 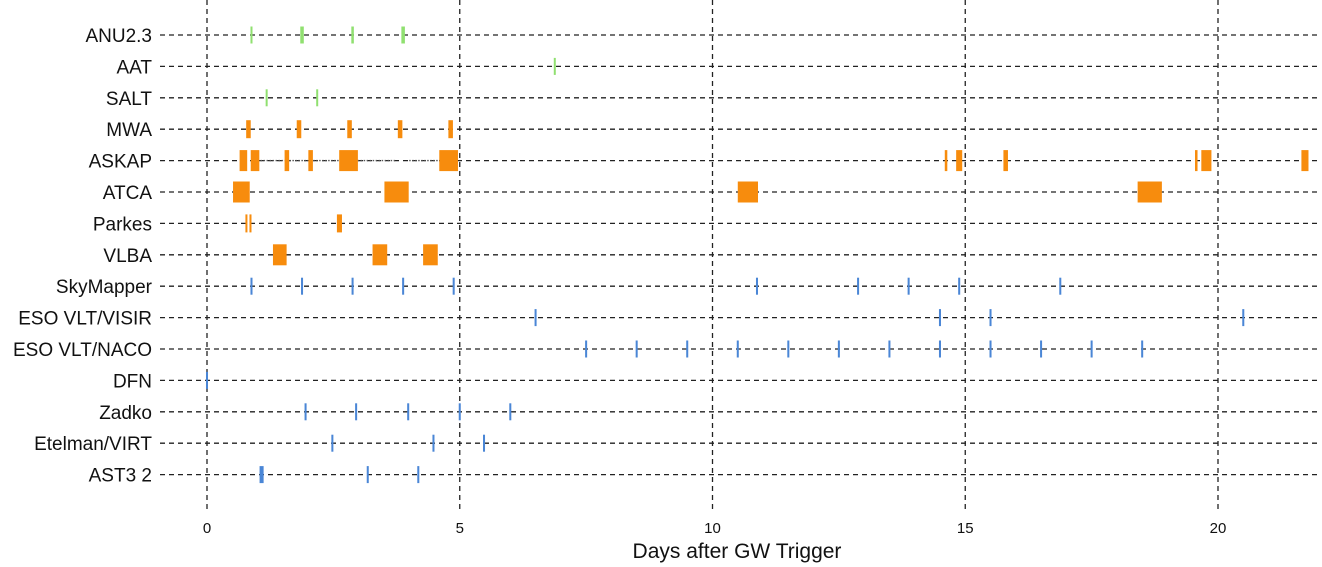 What do you see at coordinates (125, 413) in the screenshot?
I see `row-label-zadko: Zadko` at bounding box center [125, 413].